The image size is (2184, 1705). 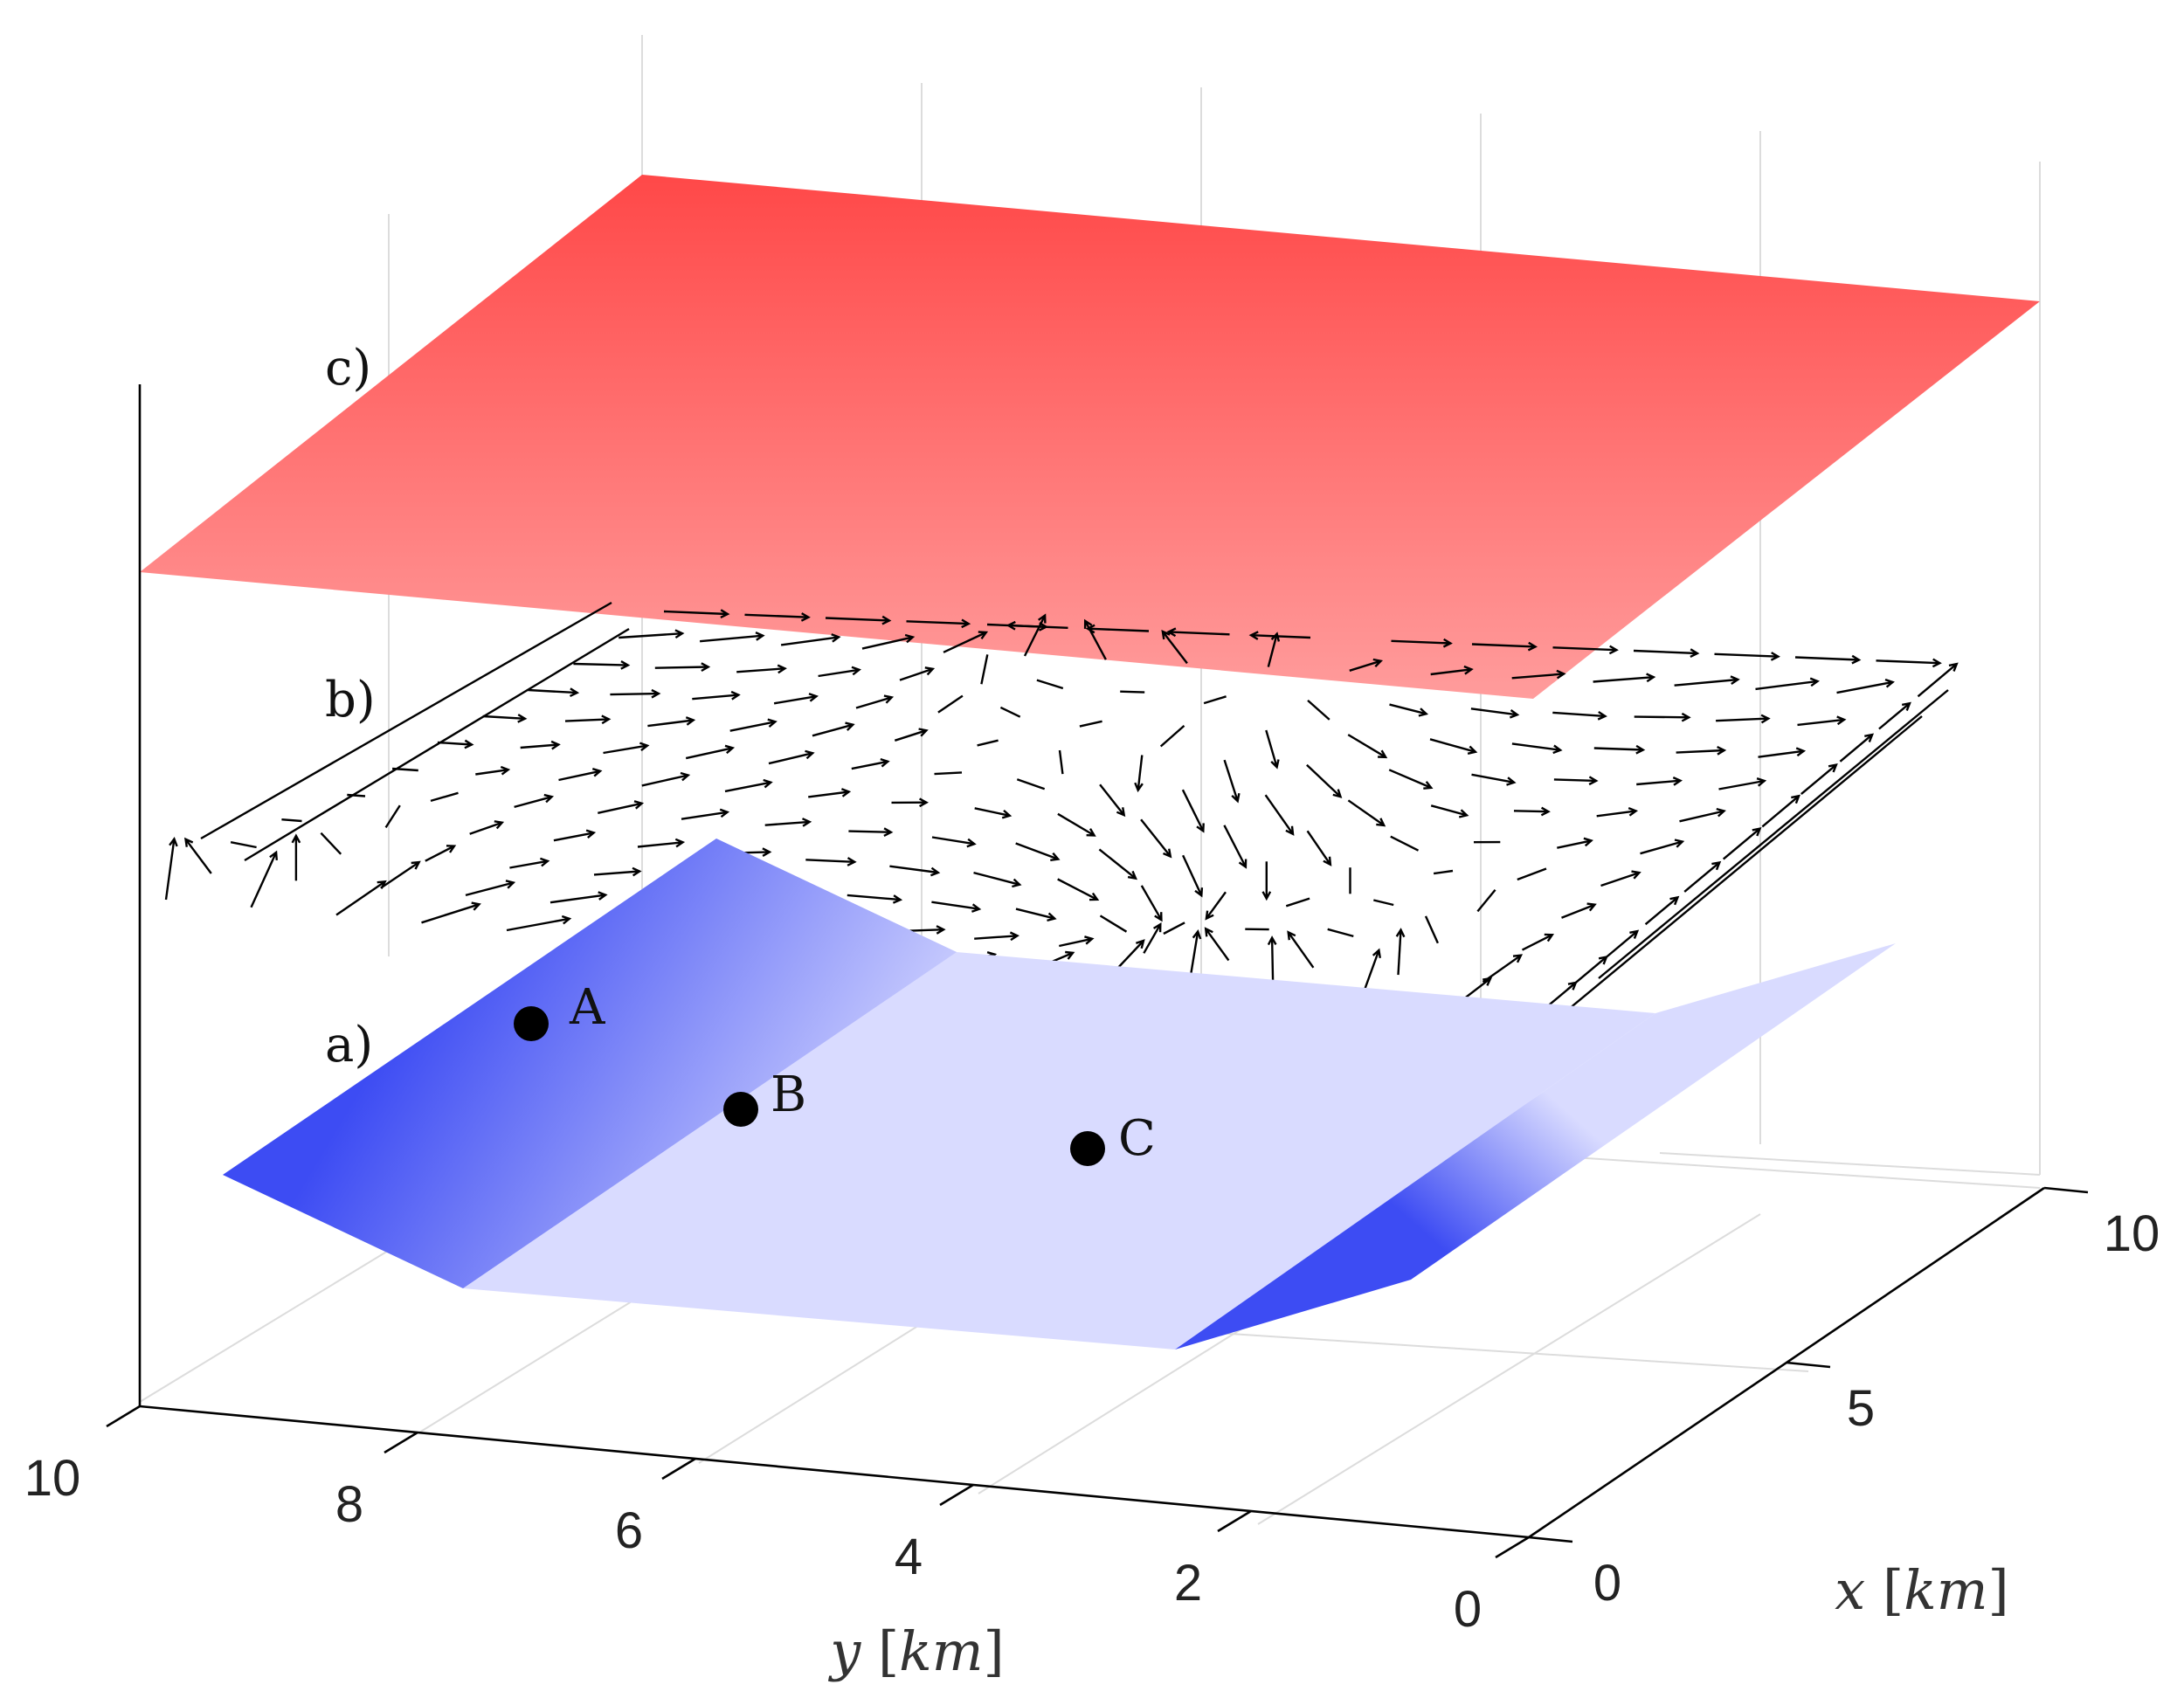 I want to click on y-tick-label-0: 0, so click(x=1468, y=1609).